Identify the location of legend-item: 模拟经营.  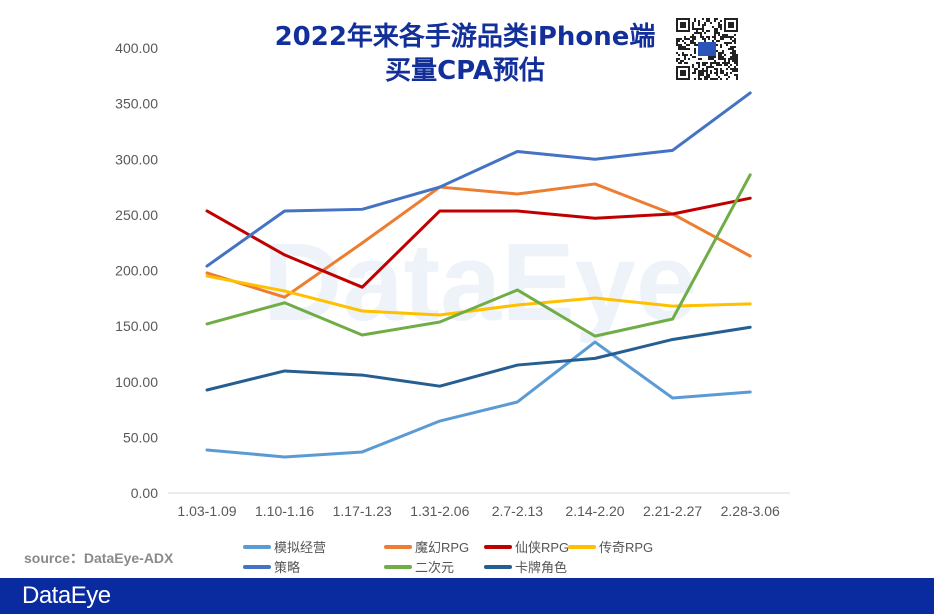
(284, 546).